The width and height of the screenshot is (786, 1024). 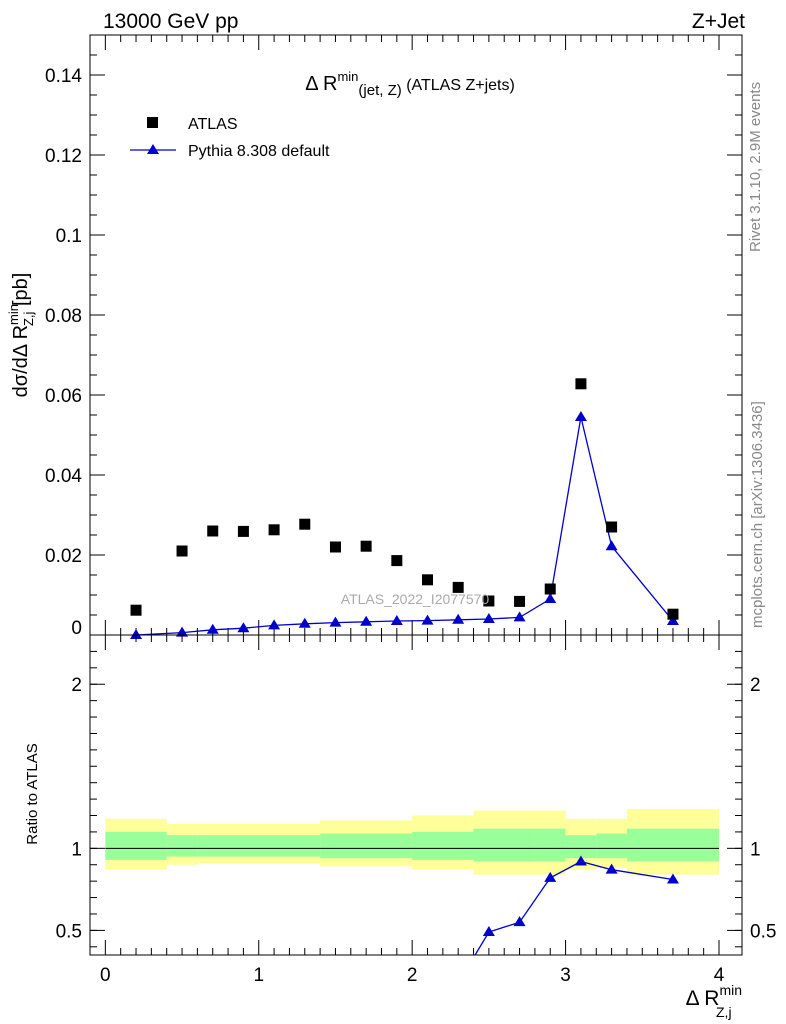 What do you see at coordinates (76, 685) in the screenshot?
I see `ratio-y-tick-label-left: 2` at bounding box center [76, 685].